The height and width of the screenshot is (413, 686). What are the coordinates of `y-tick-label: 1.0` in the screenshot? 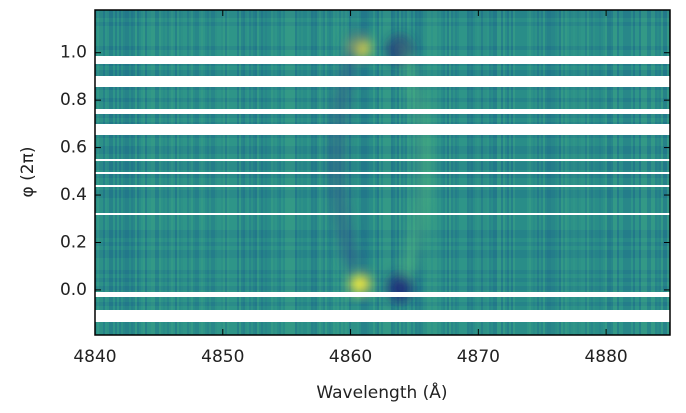 It's located at (73, 53).